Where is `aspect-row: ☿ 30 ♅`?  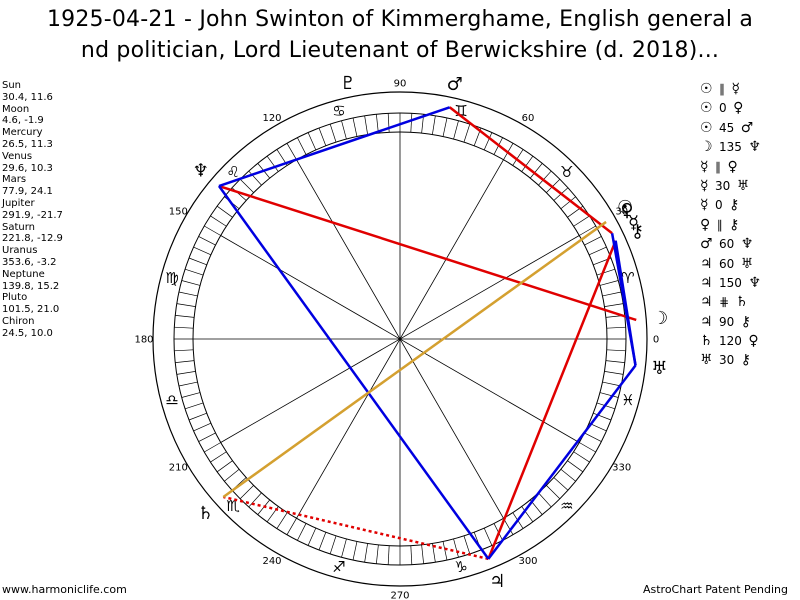
aspect-row: ☿ 30 ♅ is located at coordinates (749, 186).